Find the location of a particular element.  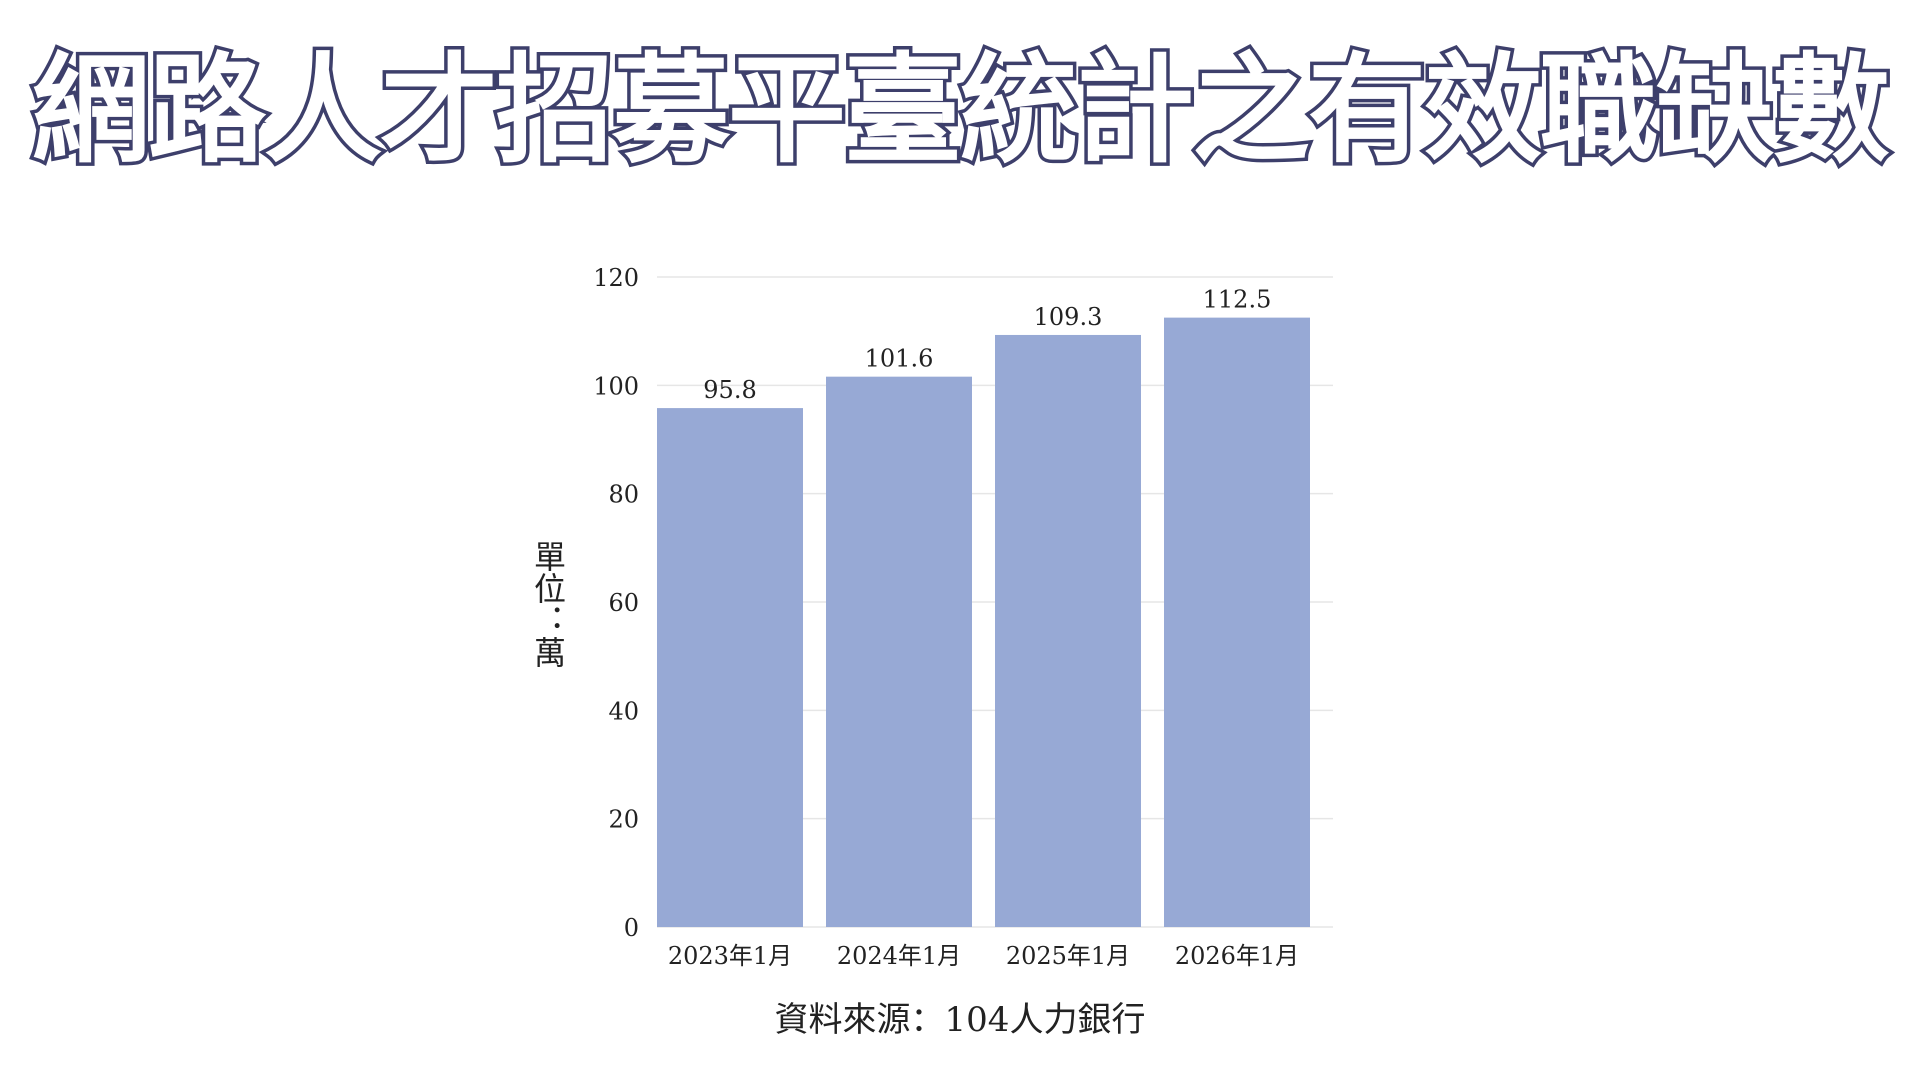

source-note: 資料來源：104人力銀行 is located at coordinates (960, 1020).